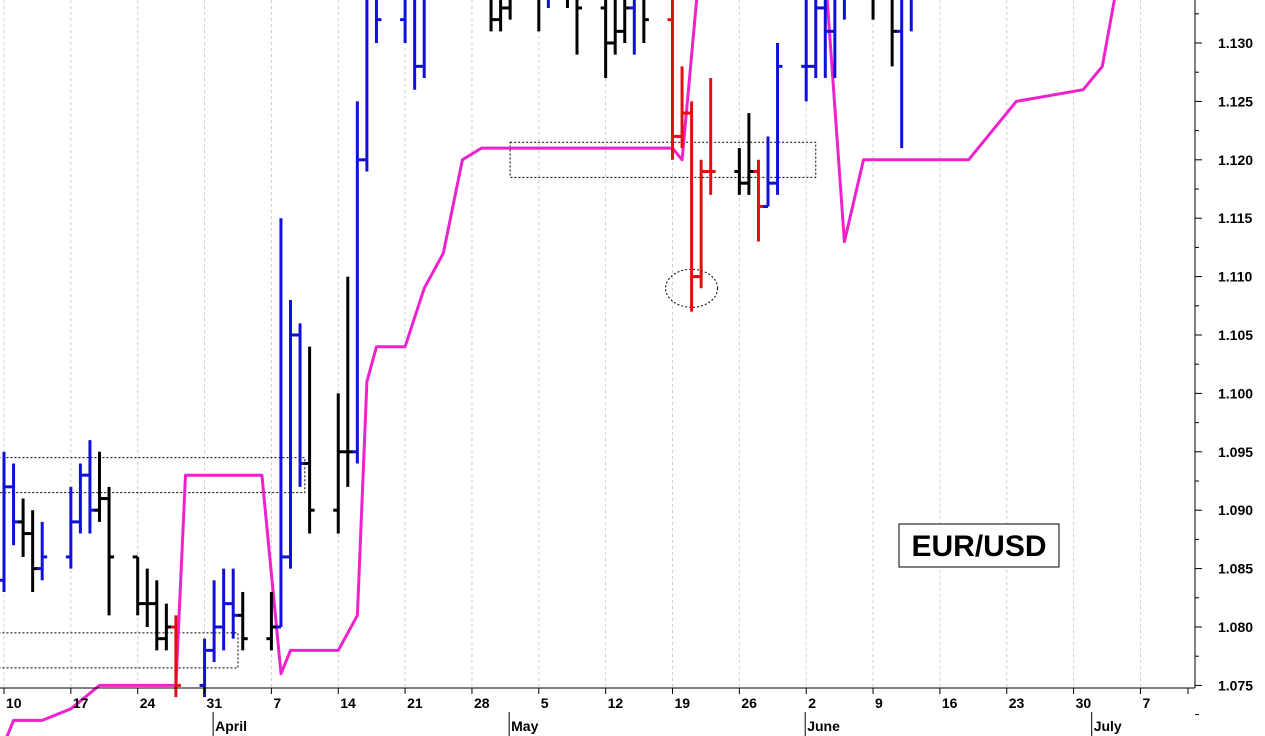  What do you see at coordinates (879, 703) in the screenshot?
I see `x-tick-label: 9` at bounding box center [879, 703].